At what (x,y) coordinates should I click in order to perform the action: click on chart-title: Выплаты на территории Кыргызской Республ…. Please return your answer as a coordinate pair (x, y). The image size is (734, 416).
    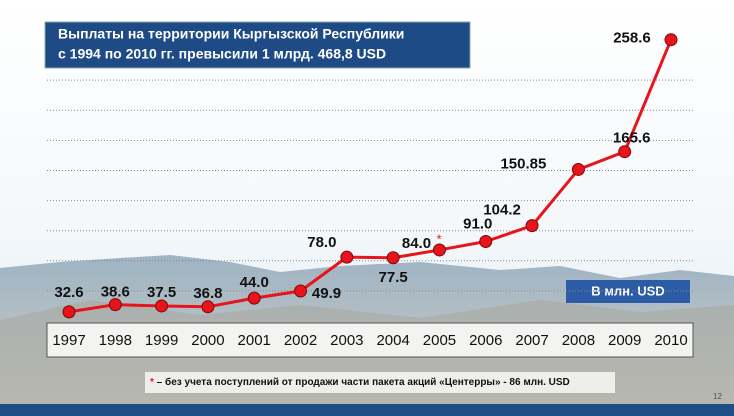
    Looking at the image, I should click on (231, 34).